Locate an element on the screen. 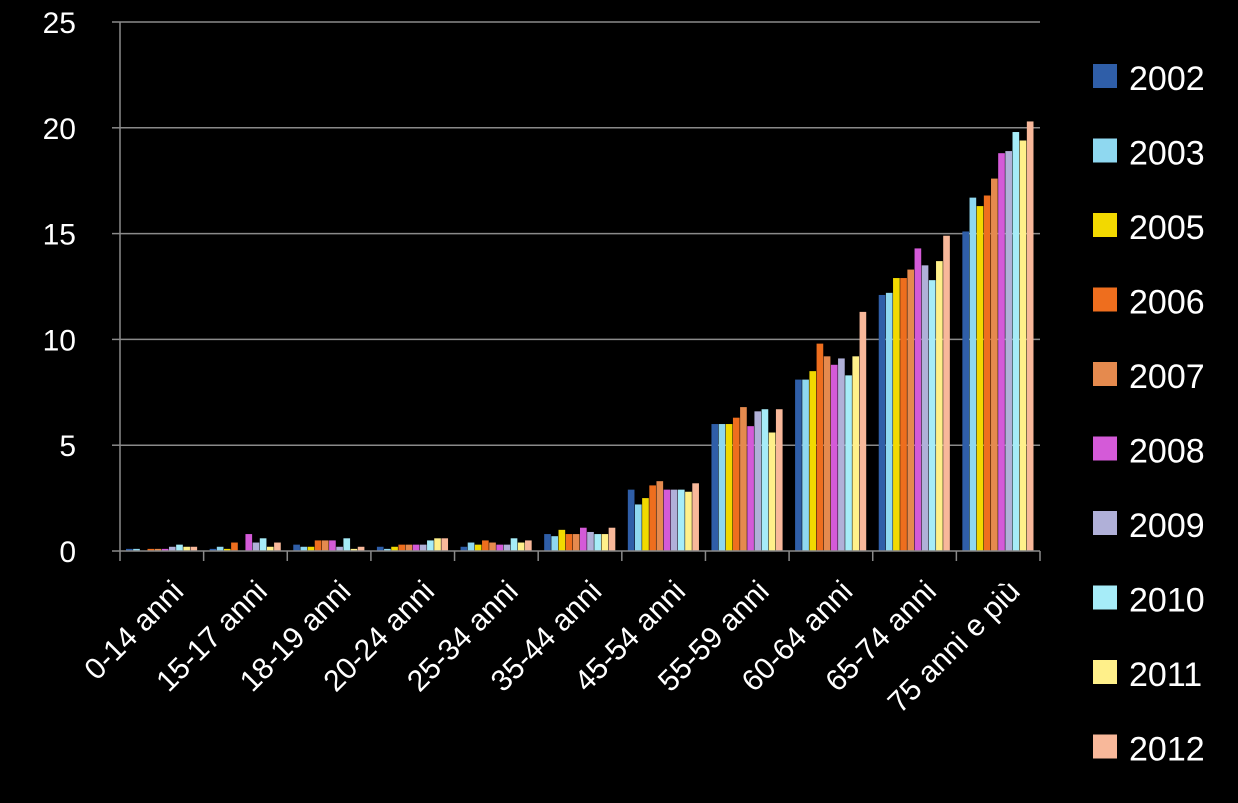 This screenshot has height=803, width=1238. legend-swatch-2002 is located at coordinates (1105, 76).